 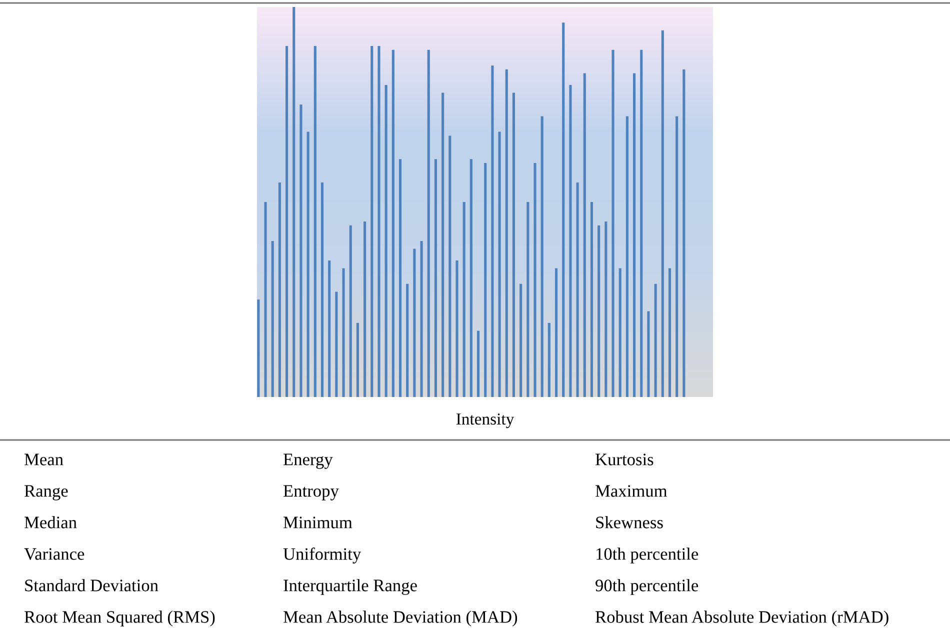 I want to click on text: Median, so click(x=50, y=522).